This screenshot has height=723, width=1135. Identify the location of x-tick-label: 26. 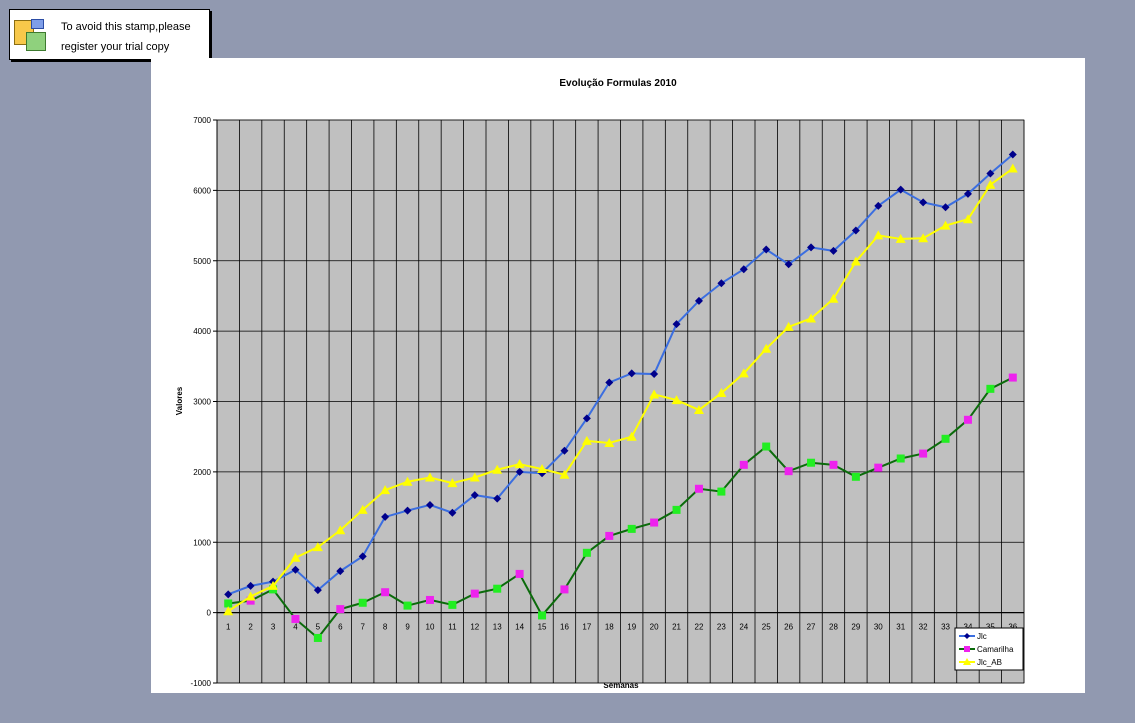
(788, 627).